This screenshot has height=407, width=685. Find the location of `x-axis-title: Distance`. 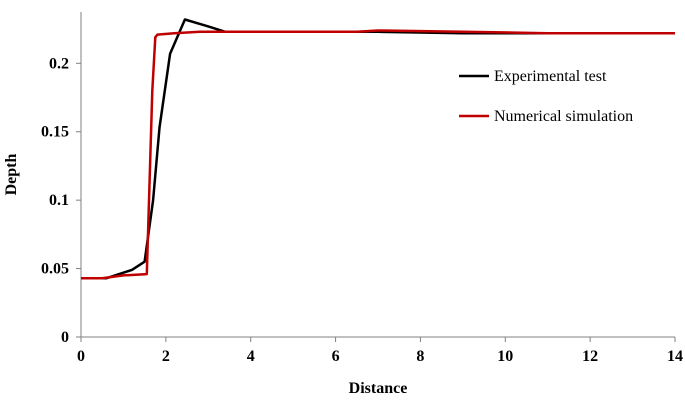

x-axis-title: Distance is located at coordinates (378, 388).